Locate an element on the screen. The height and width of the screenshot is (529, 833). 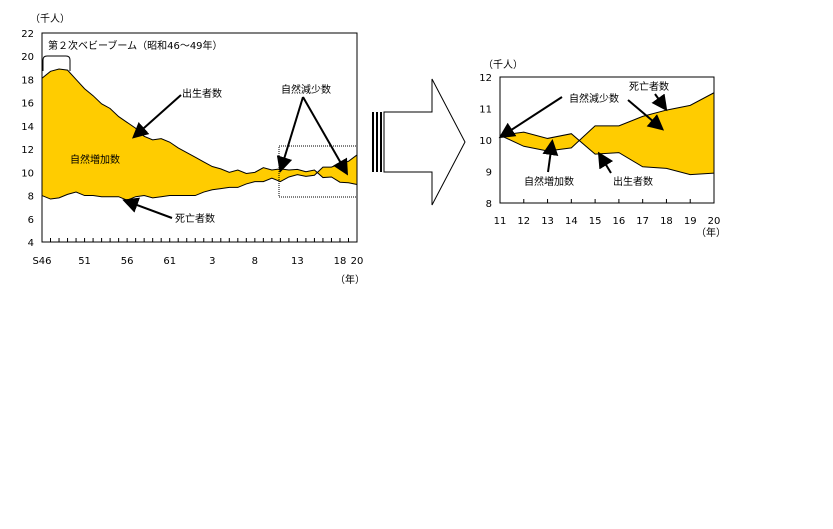
right-decrease-label: 自然減少数 is located at coordinates (594, 98).